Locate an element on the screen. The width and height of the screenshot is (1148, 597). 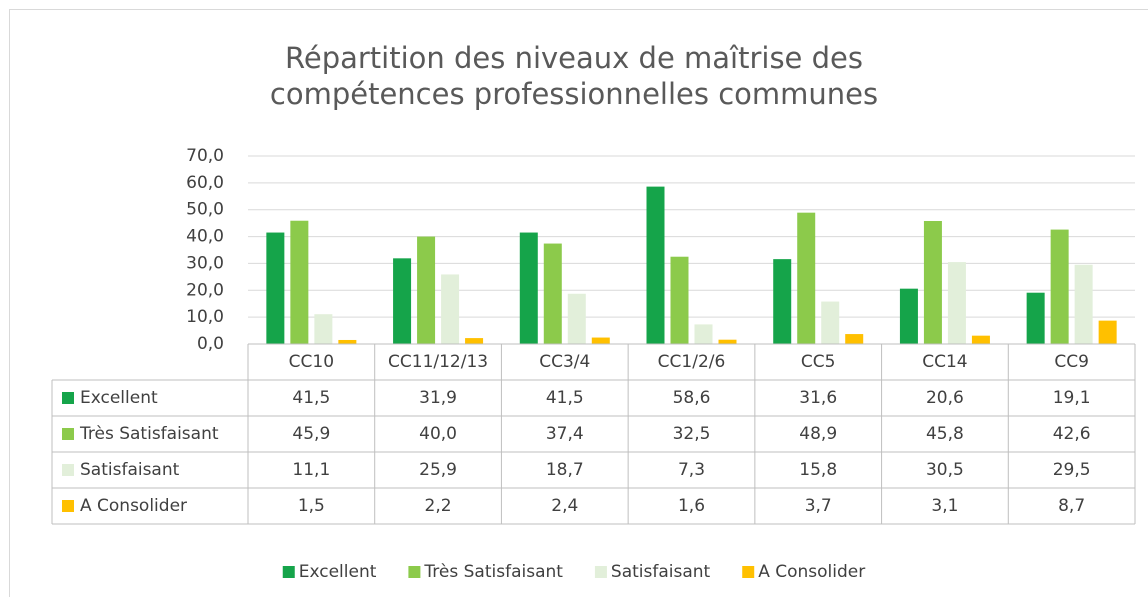
row-label: A Consolider is located at coordinates (133, 506).